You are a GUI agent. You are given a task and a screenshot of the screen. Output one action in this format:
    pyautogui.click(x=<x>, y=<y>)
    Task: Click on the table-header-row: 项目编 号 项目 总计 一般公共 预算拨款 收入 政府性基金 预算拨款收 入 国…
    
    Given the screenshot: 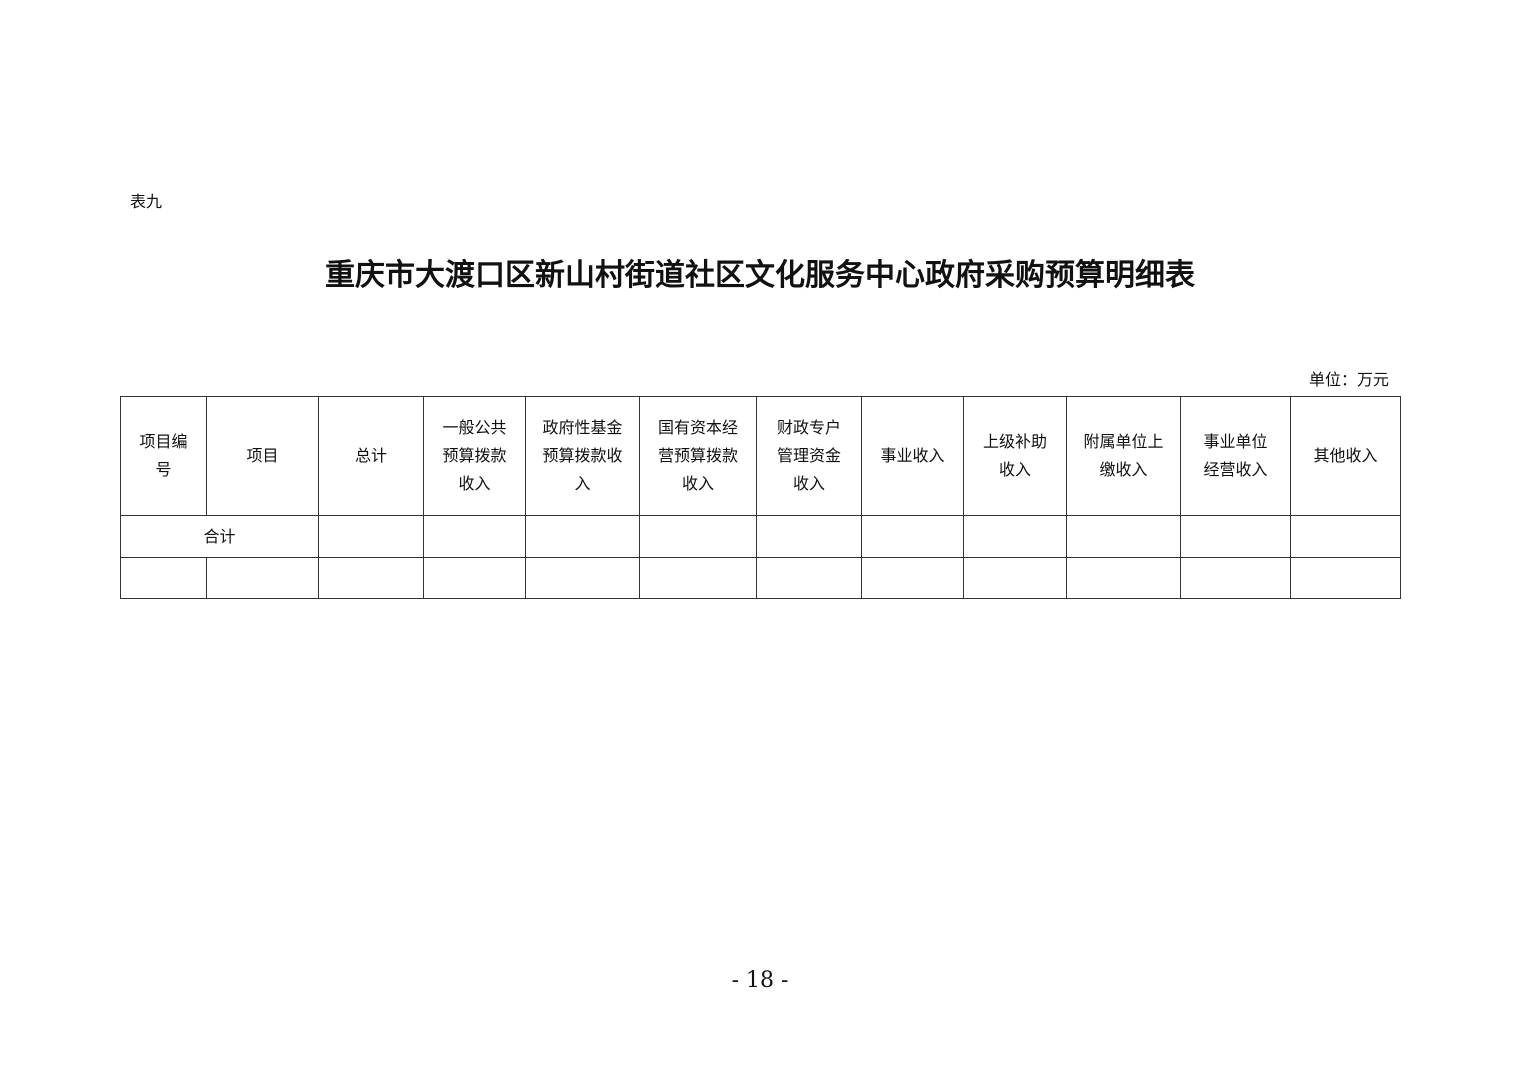 What is the action you would take?
    pyautogui.click(x=760, y=456)
    